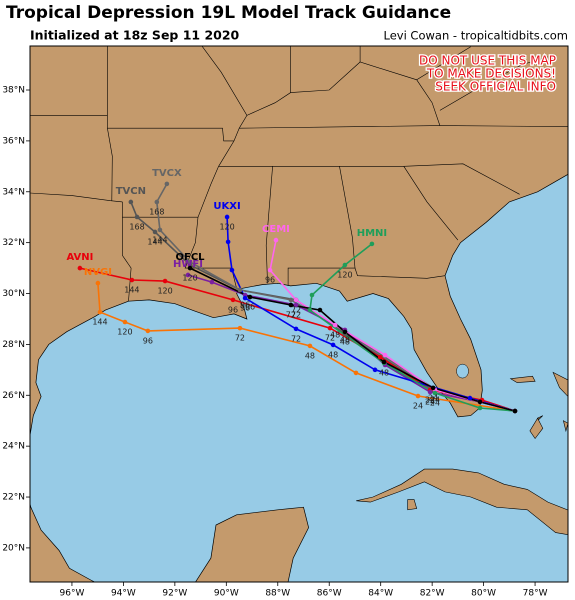 The height and width of the screenshot is (600, 575). What do you see at coordinates (174, 594) in the screenshot?
I see `lon-tick-label: 92°W` at bounding box center [174, 594].